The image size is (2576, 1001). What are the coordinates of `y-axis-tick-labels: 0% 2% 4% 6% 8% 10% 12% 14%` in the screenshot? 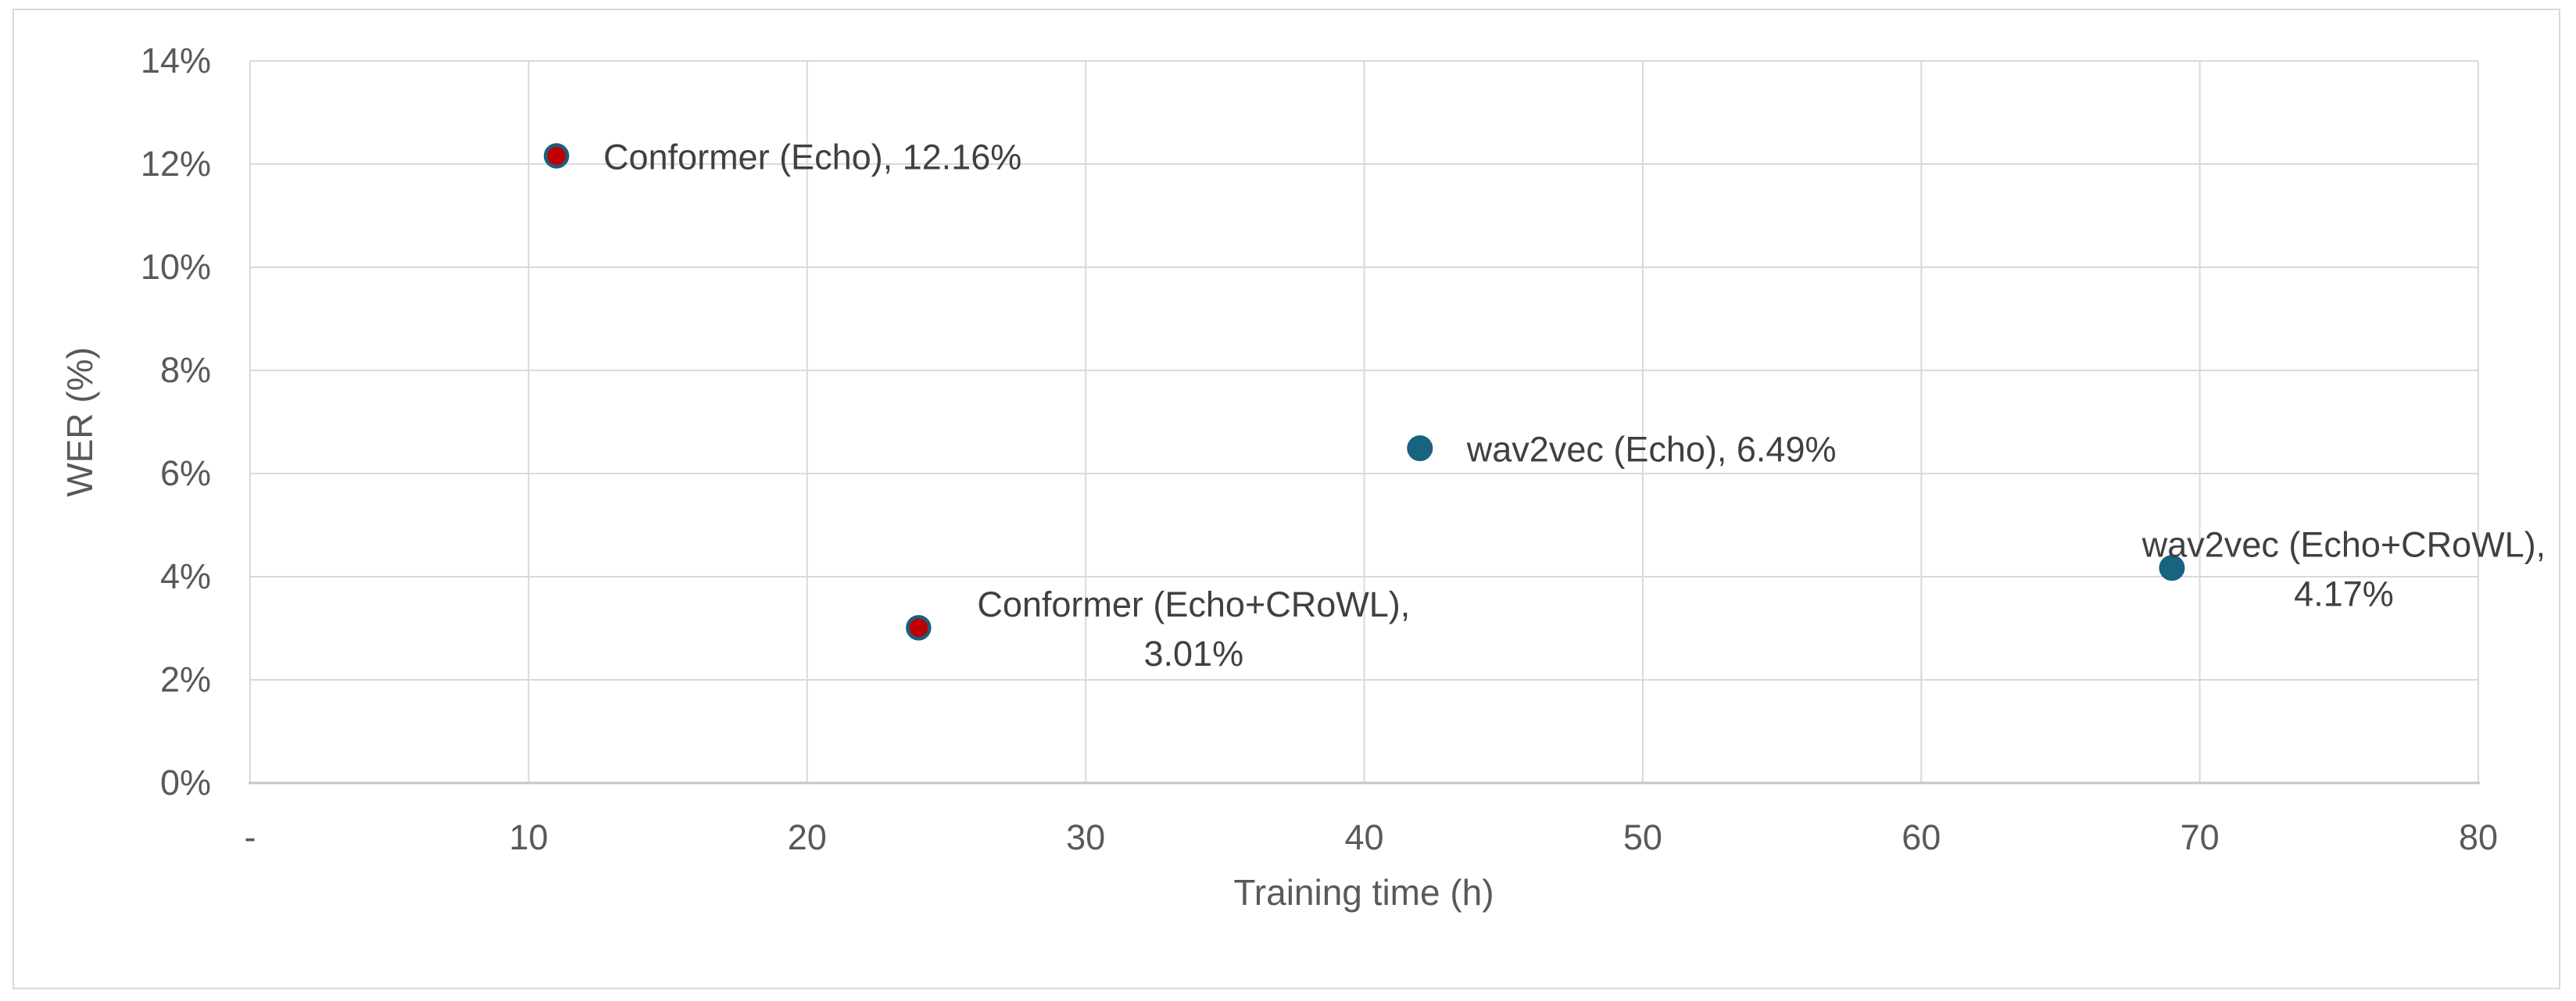 It's located at (176, 422).